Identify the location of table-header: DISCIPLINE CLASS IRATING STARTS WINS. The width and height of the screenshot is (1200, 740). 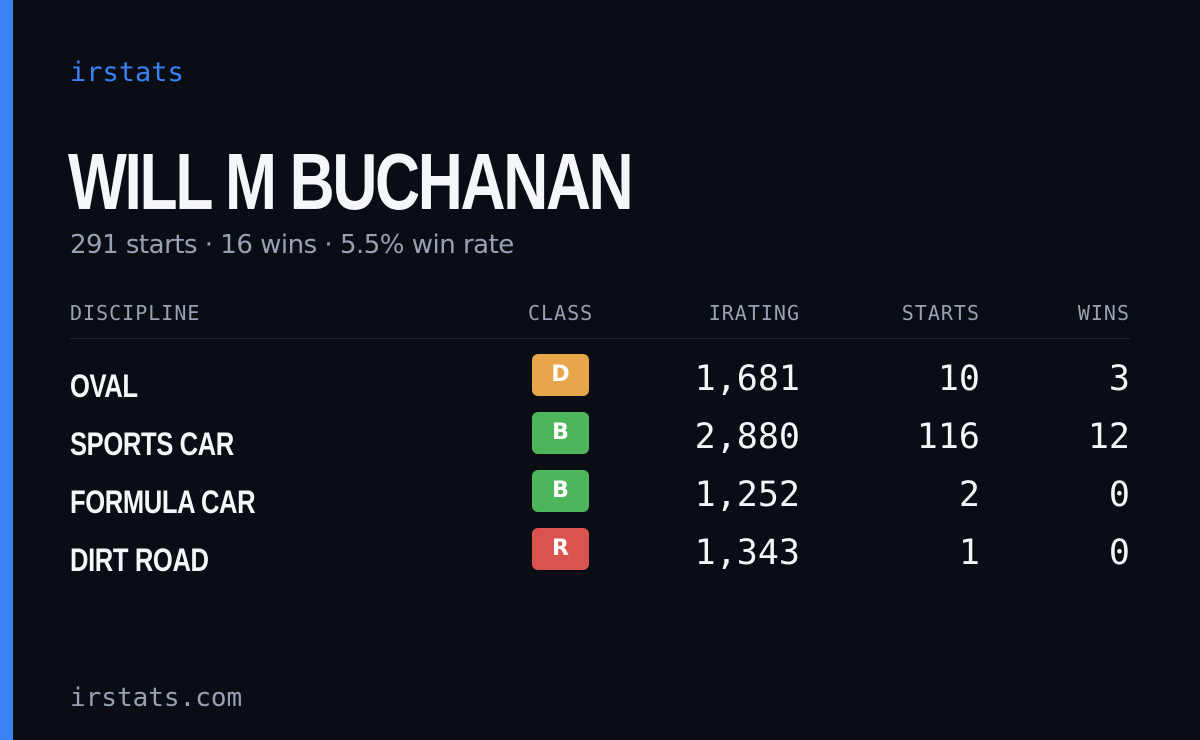
(600, 319).